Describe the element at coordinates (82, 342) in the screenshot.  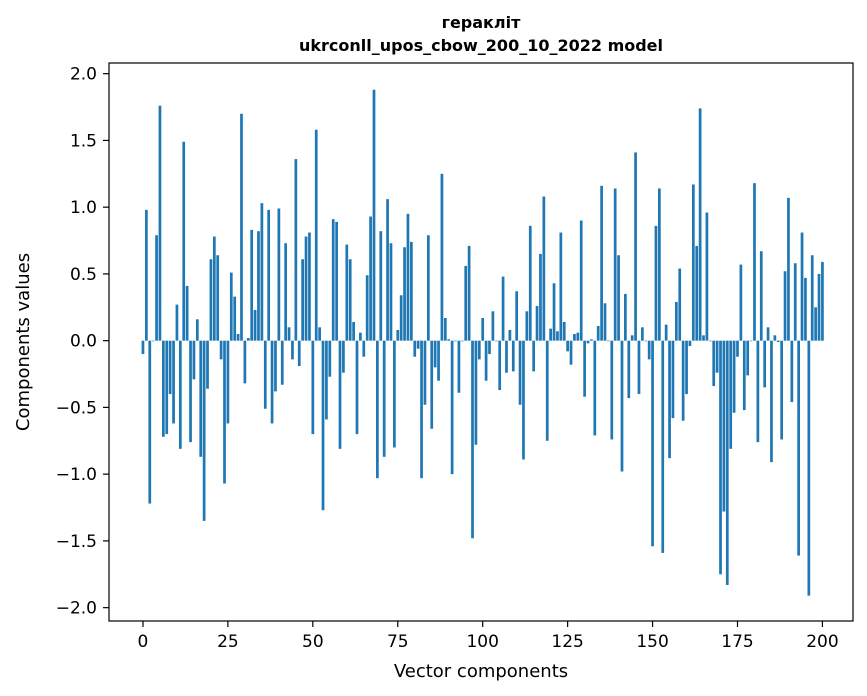
I see `y-axis-ticks: −2.0 −1.5 −1.0 −0.5 0.0 0.5 1.0 1.5 2.0` at that location.